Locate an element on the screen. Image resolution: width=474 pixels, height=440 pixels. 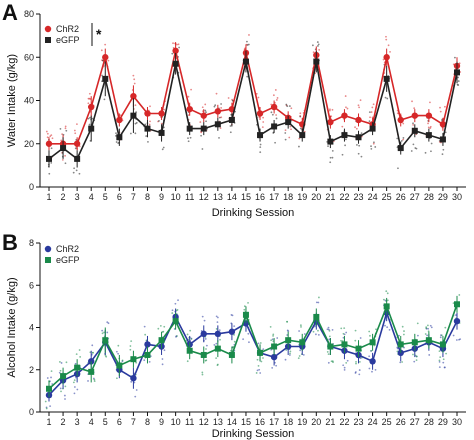
legend-label: ChR2 is located at coordinates (67, 249).